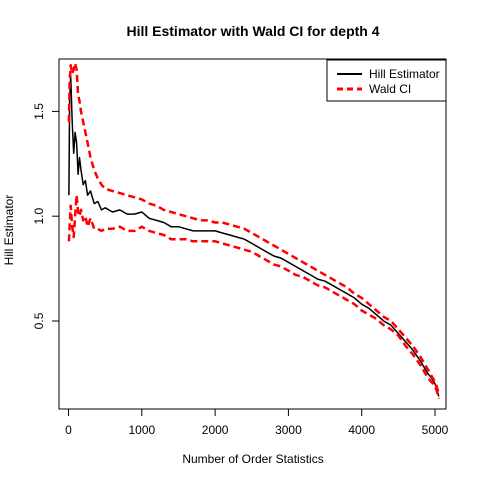 Image resolution: width=480 pixels, height=480 pixels. What do you see at coordinates (39, 320) in the screenshot?
I see `y-tick-label: 0.5` at bounding box center [39, 320].